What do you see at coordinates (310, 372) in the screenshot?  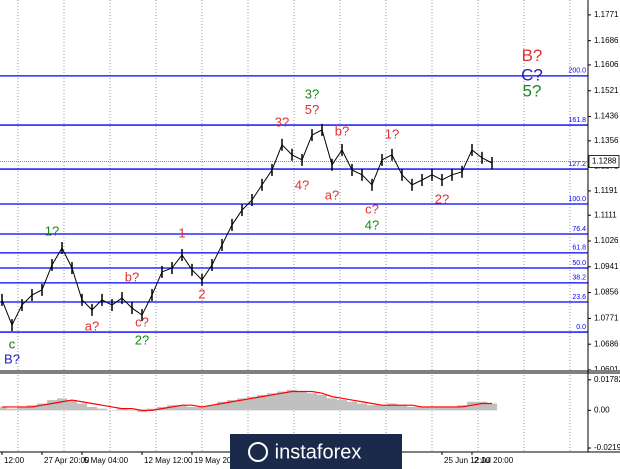 I see `panel-separator` at bounding box center [310, 372].